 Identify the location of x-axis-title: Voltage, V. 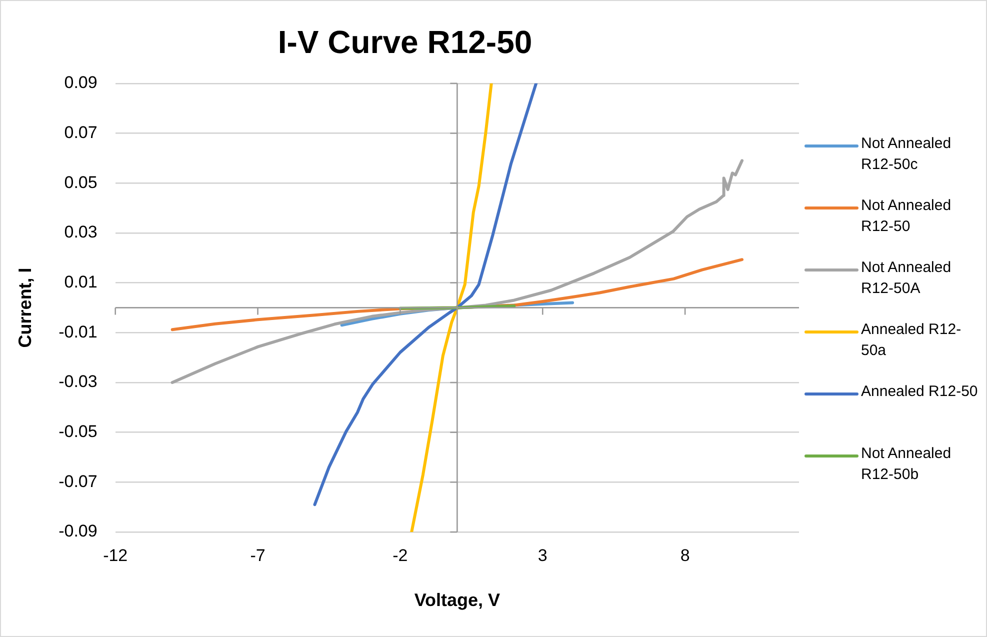
(457, 600).